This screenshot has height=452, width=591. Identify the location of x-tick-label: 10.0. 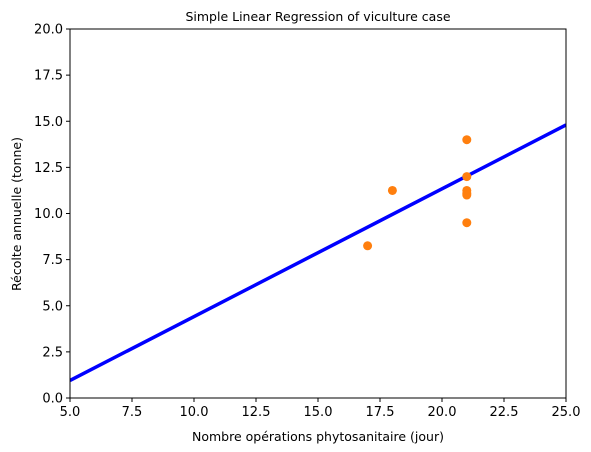
(194, 412).